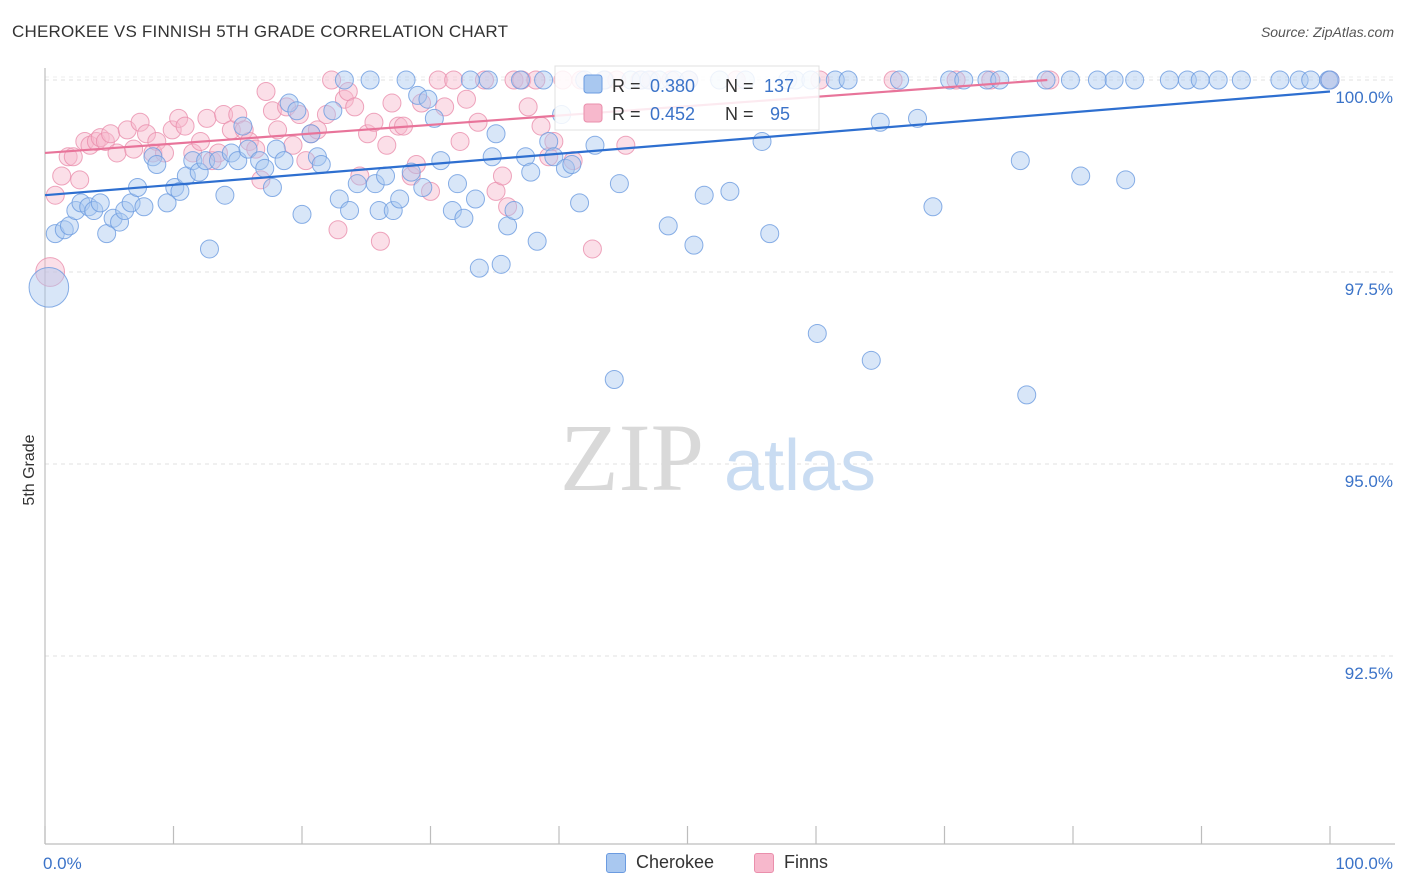  I want to click on legend-finns-label: Finns, so click(806, 862).